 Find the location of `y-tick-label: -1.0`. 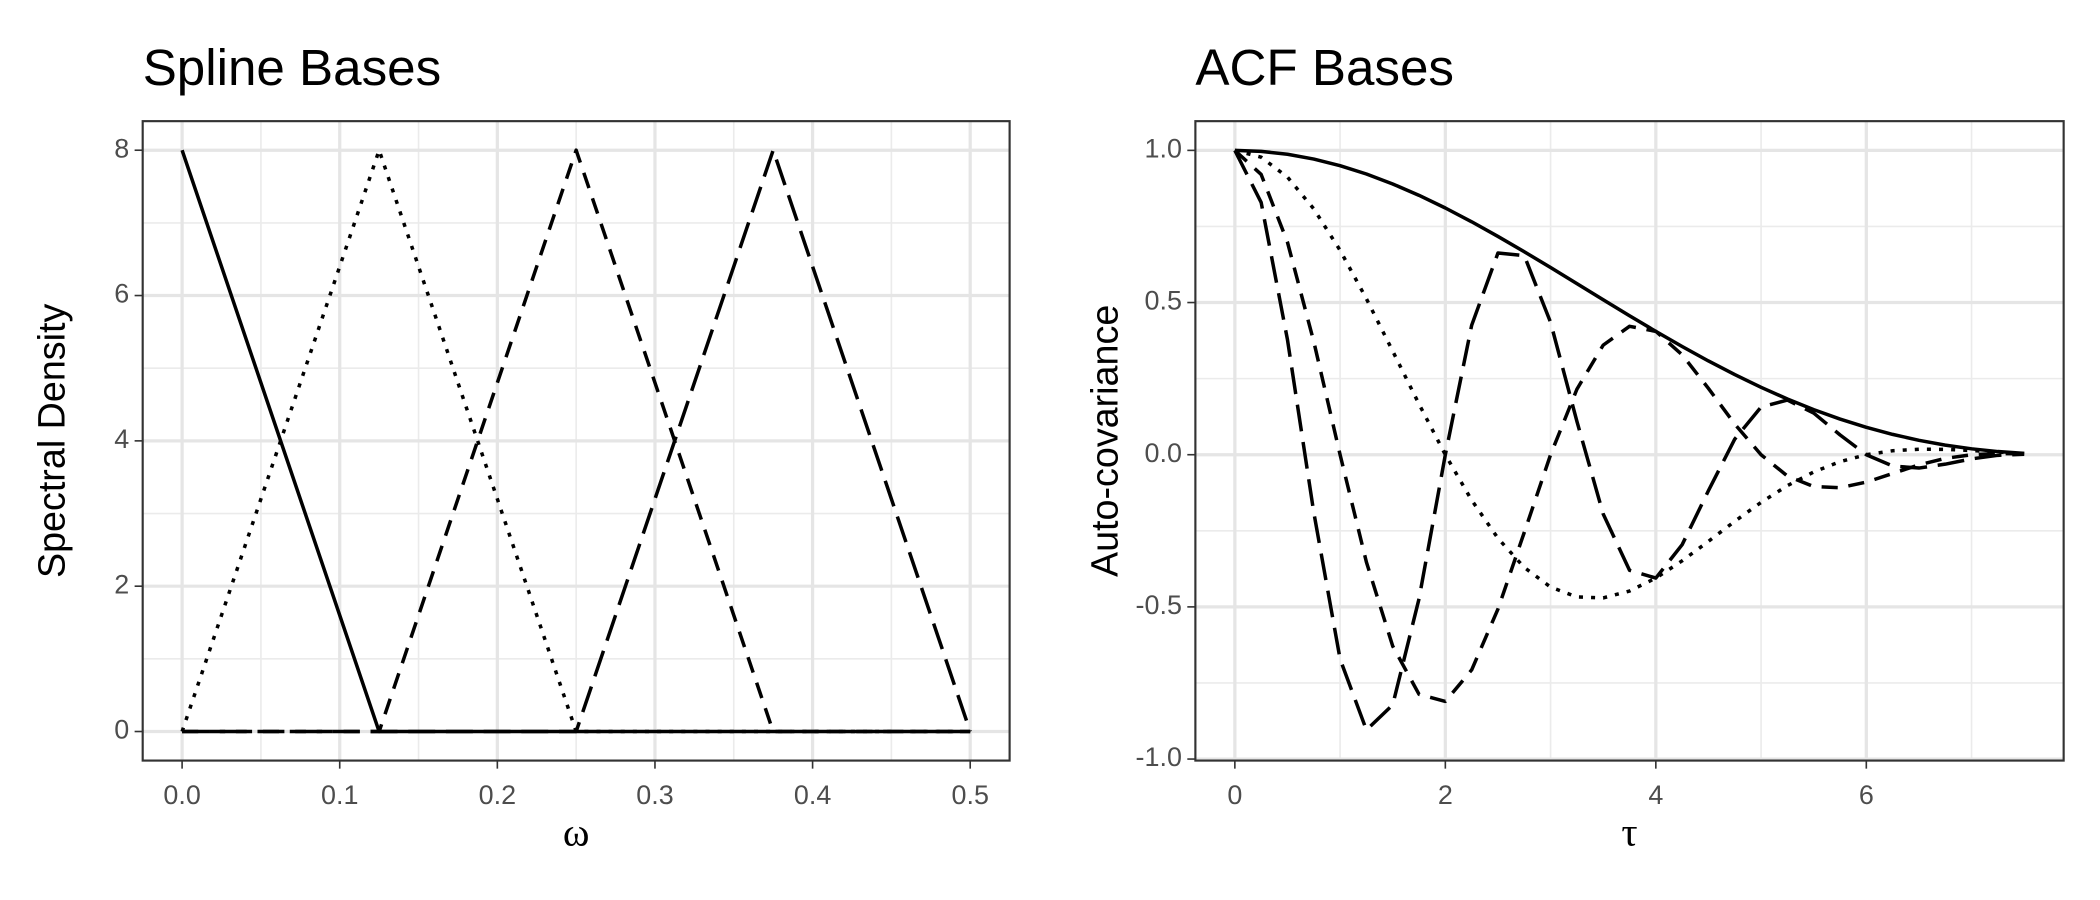

y-tick-label: -1.0 is located at coordinates (1159, 757).